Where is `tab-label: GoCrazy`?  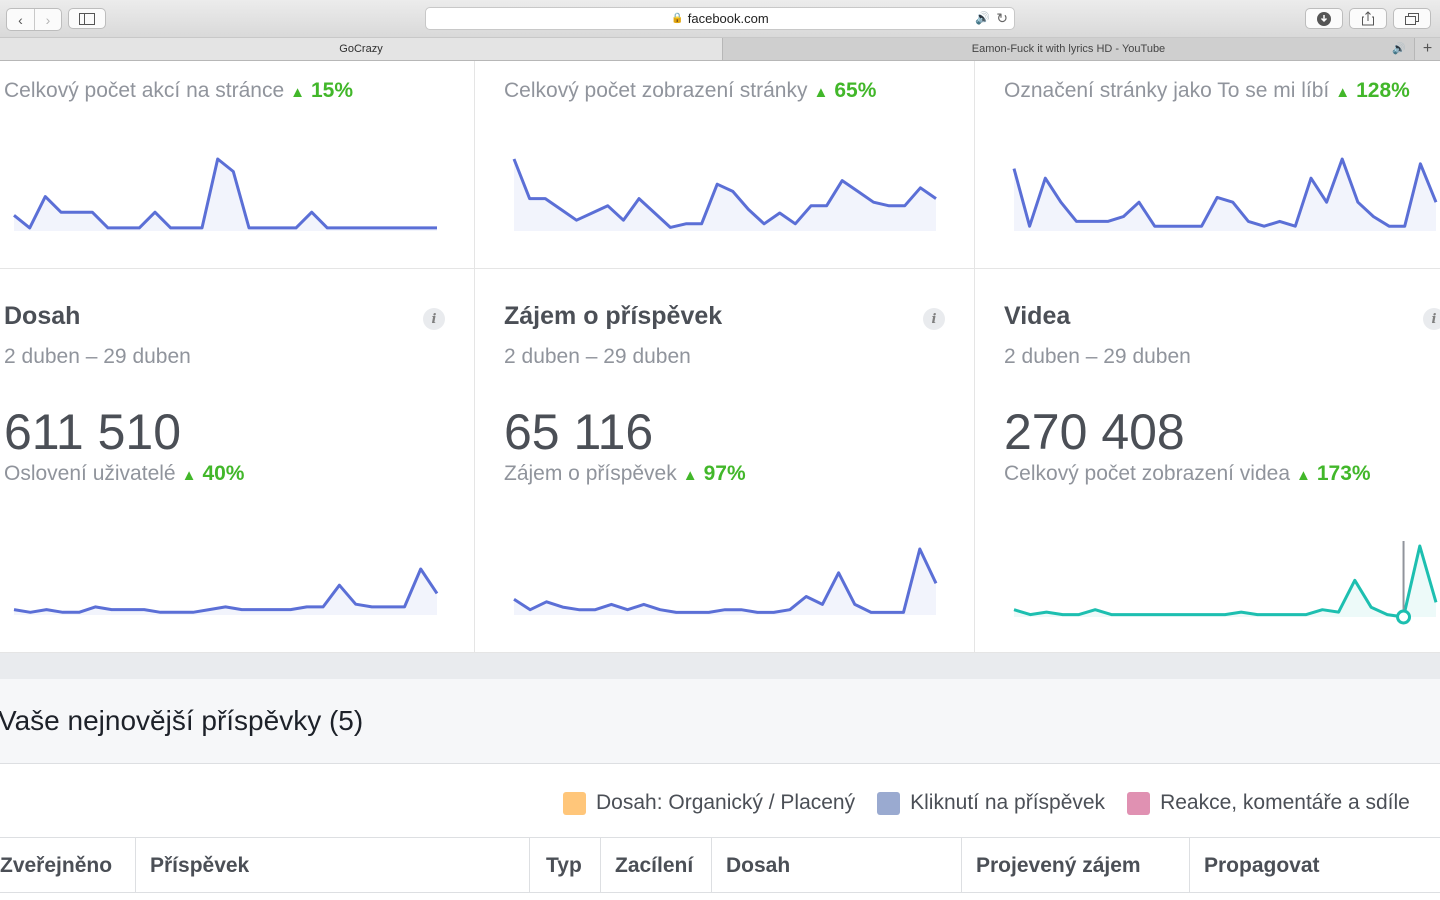
tab-label: GoCrazy is located at coordinates (361, 49).